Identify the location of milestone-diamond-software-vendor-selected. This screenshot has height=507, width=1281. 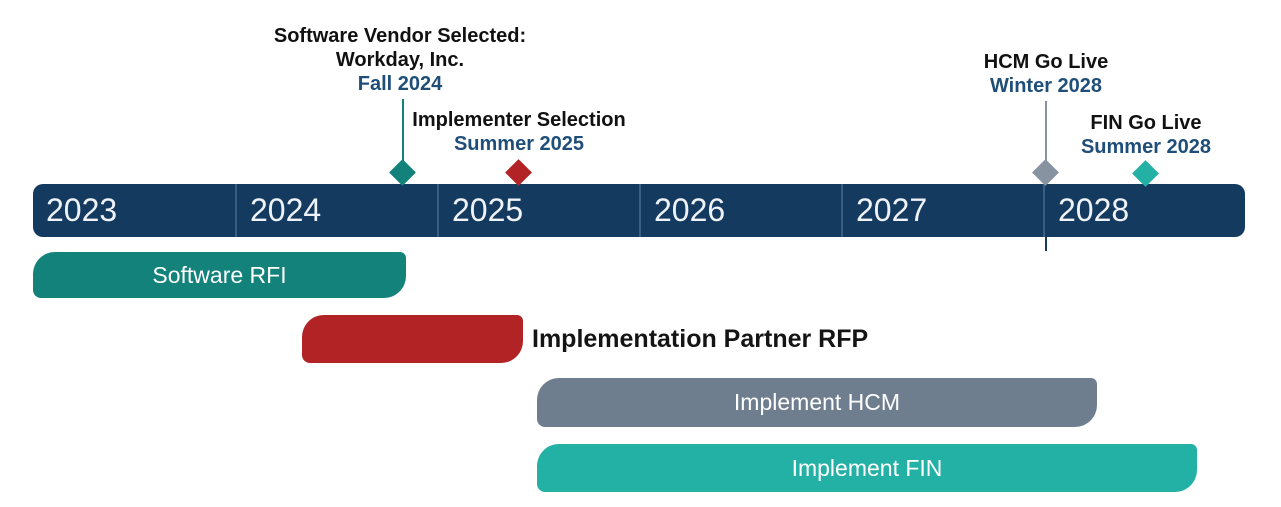
(402, 172).